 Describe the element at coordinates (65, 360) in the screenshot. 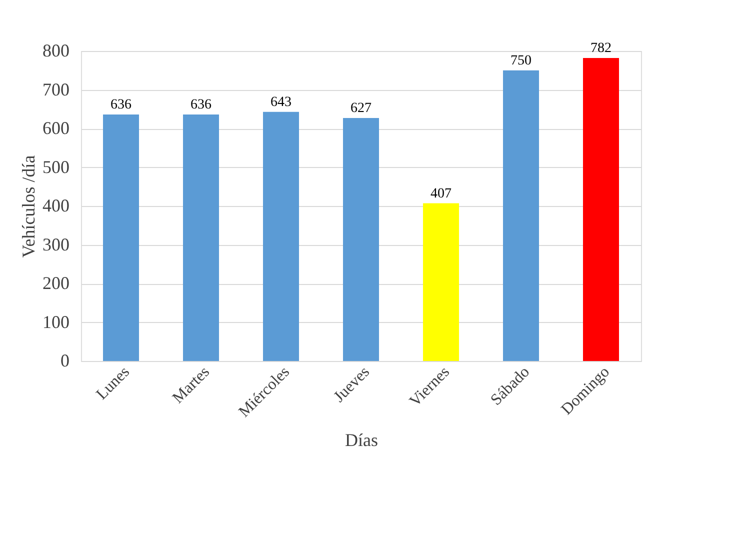

I see `y-tick-label: 0` at that location.